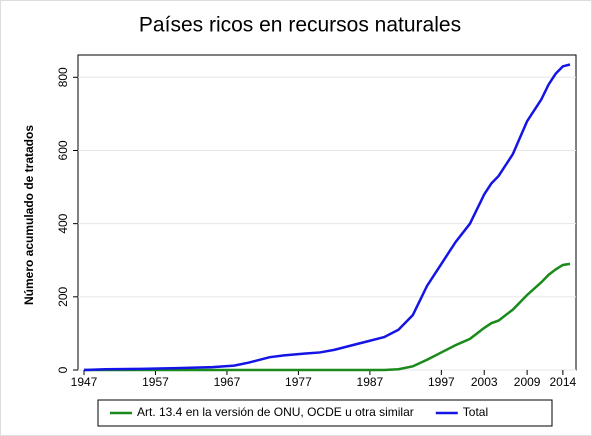 The width and height of the screenshot is (592, 436). What do you see at coordinates (63, 77) in the screenshot?
I see `y-tick-label: 800` at bounding box center [63, 77].